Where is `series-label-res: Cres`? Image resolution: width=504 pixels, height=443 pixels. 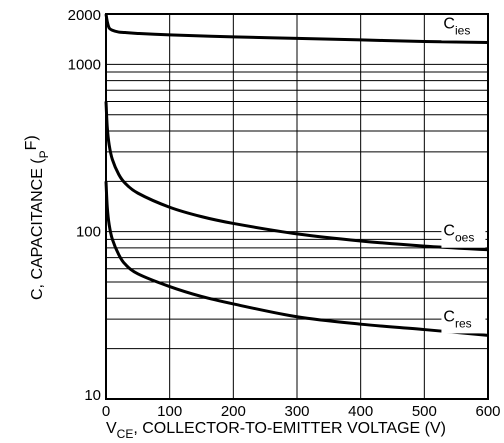 series-label-res: Cres is located at coordinates (457, 319).